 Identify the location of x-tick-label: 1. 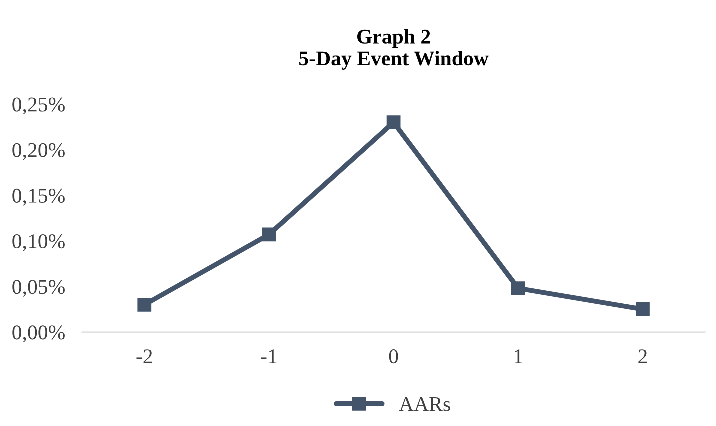
(518, 357).